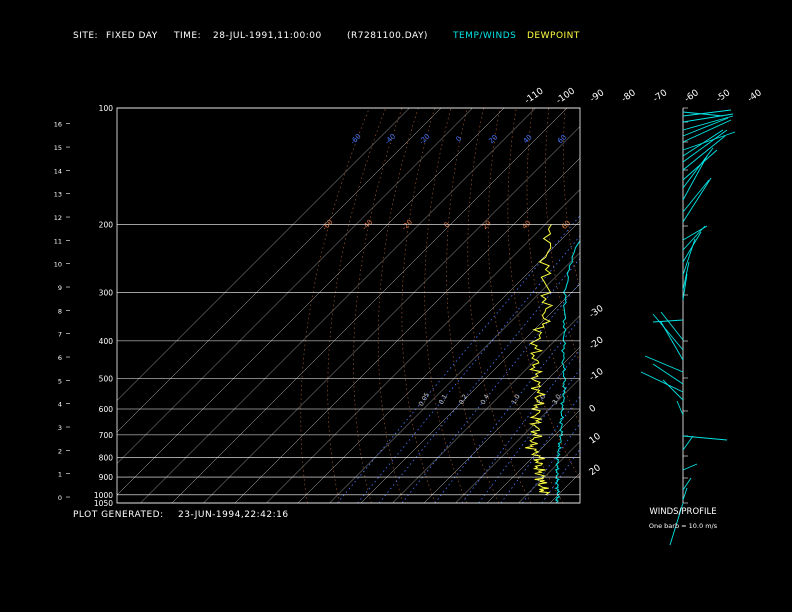 The height and width of the screenshot is (612, 792). What do you see at coordinates (485, 399) in the screenshot?
I see `mixing-ratio-label: 0.4` at bounding box center [485, 399].